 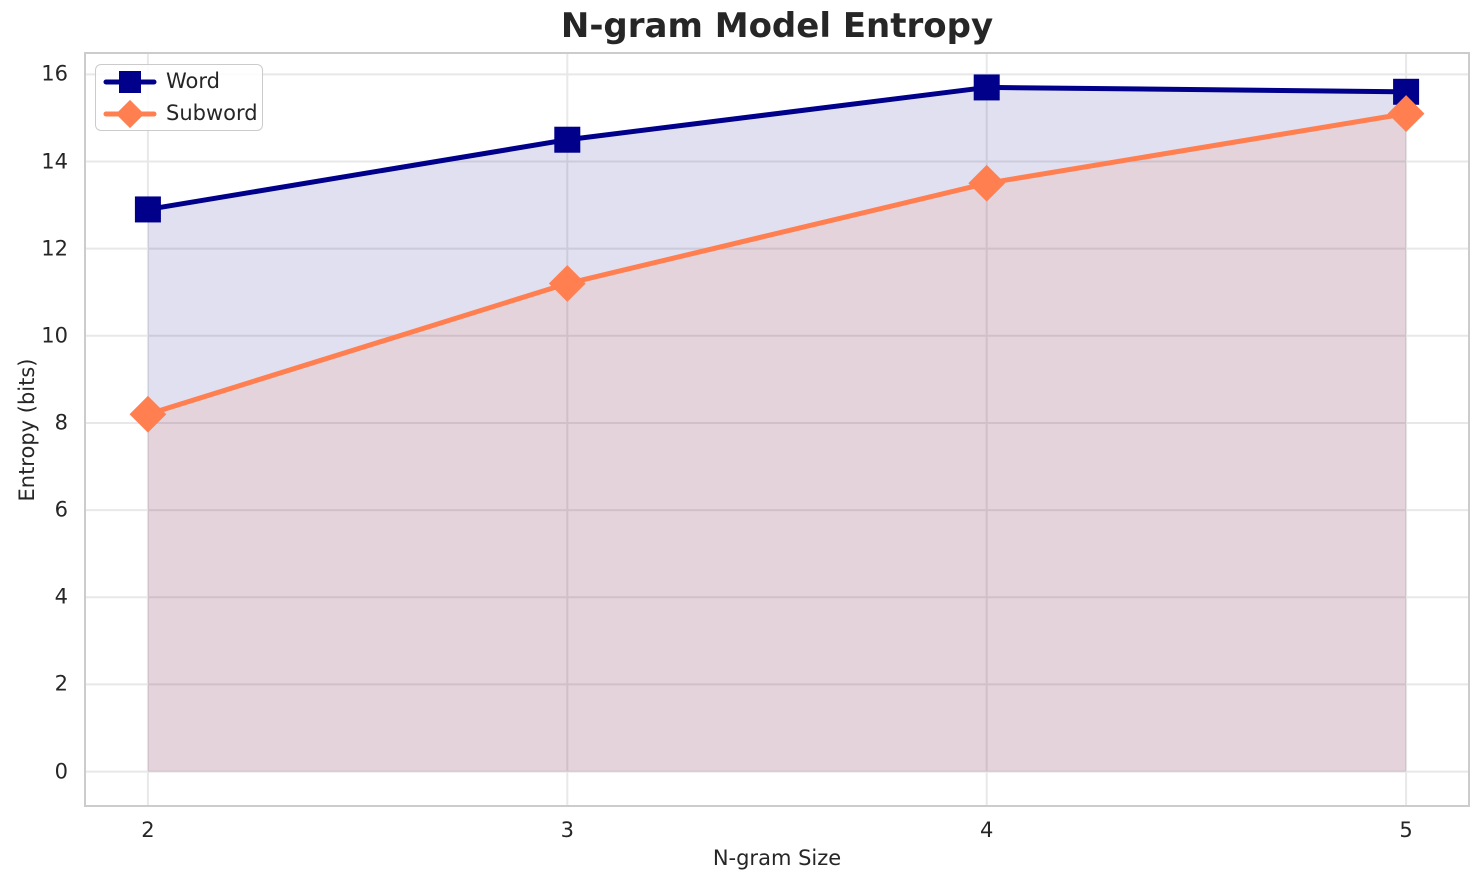 What do you see at coordinates (61, 596) in the screenshot?
I see `y-tick-label: 4` at bounding box center [61, 596].